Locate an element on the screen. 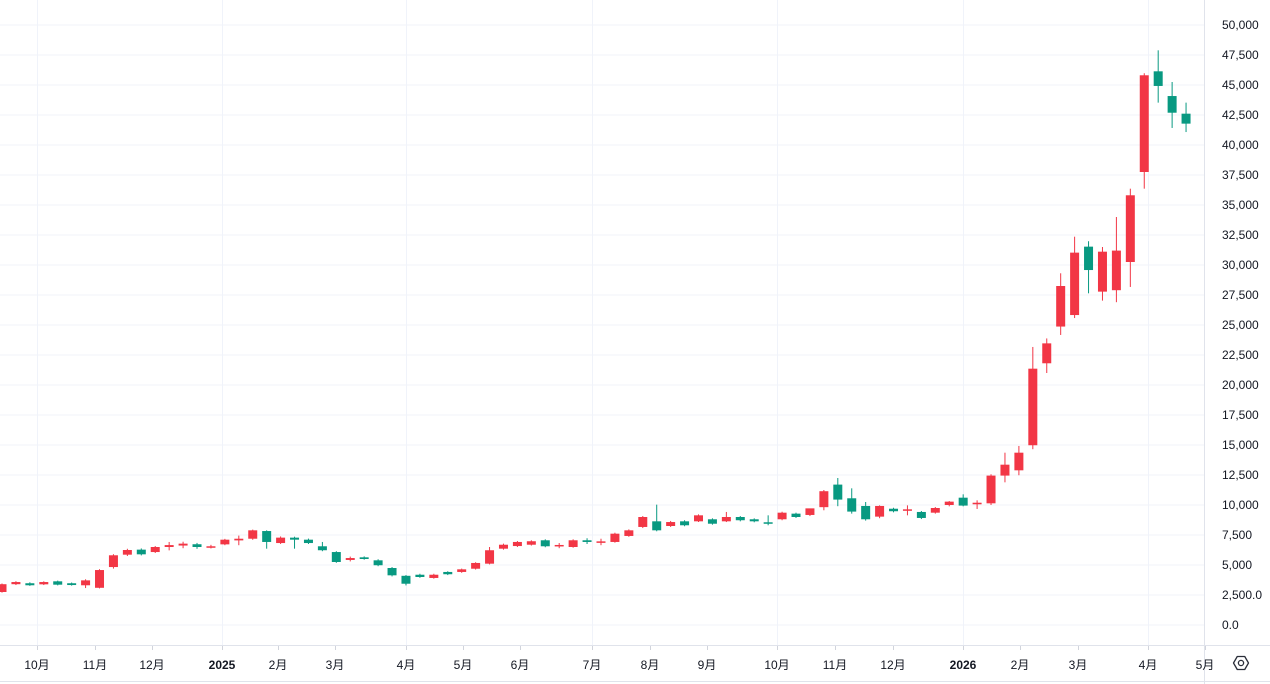 Image resolution: width=1270 pixels, height=684 pixels. price-axis-label: 45,000 is located at coordinates (1240, 85).